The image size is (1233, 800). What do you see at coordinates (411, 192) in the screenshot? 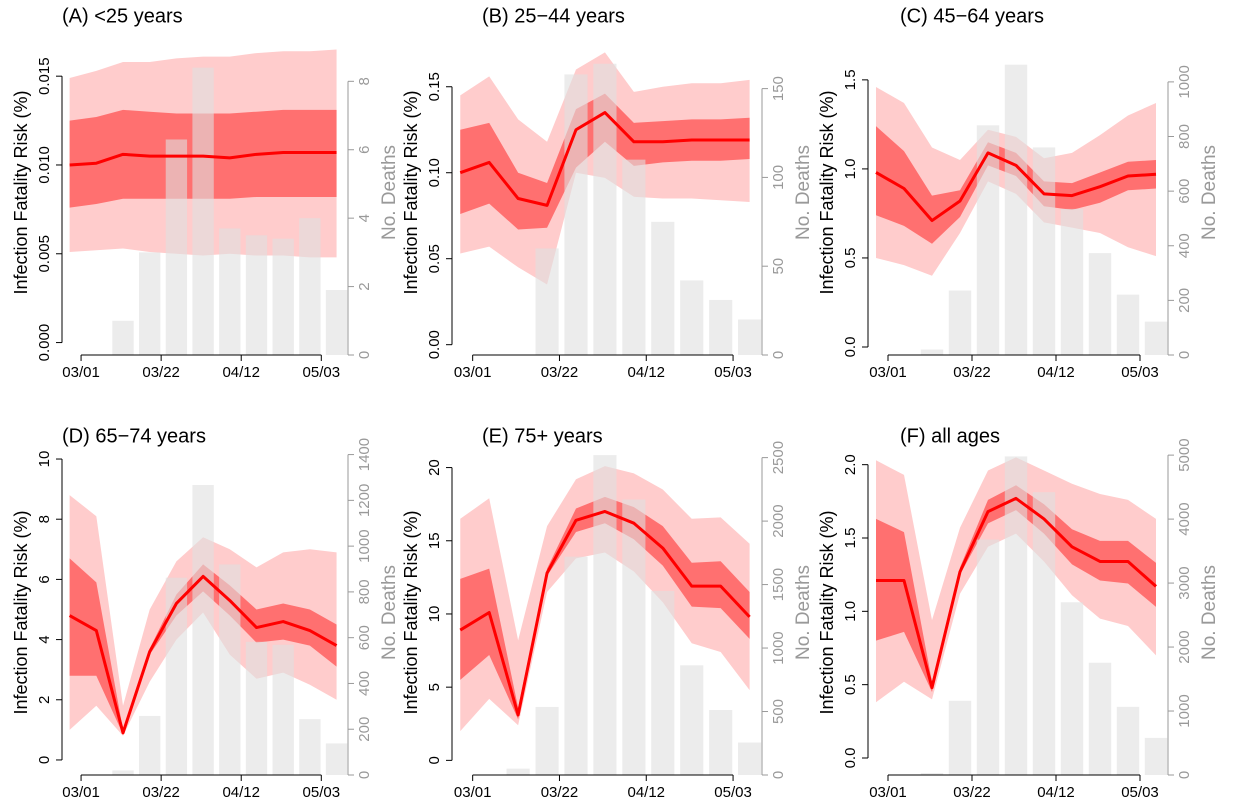
I see `y-axis-label: Infection Fatality Risk (%)` at bounding box center [411, 192].